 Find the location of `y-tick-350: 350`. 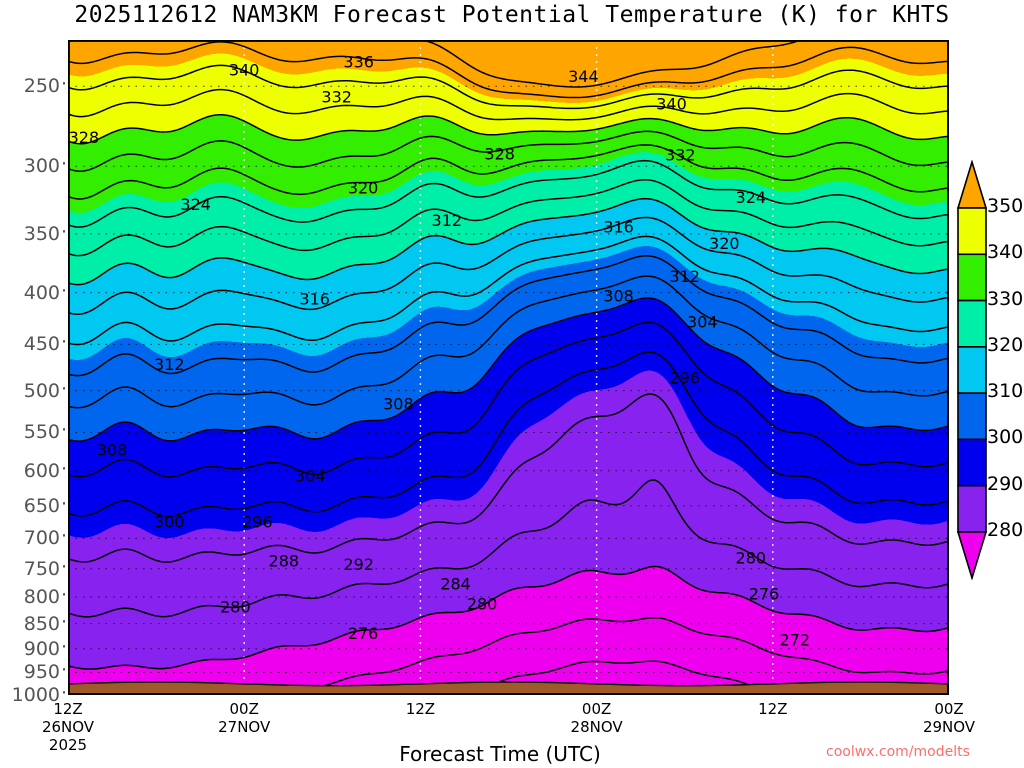

y-tick-350: 350 is located at coordinates (41, 234).